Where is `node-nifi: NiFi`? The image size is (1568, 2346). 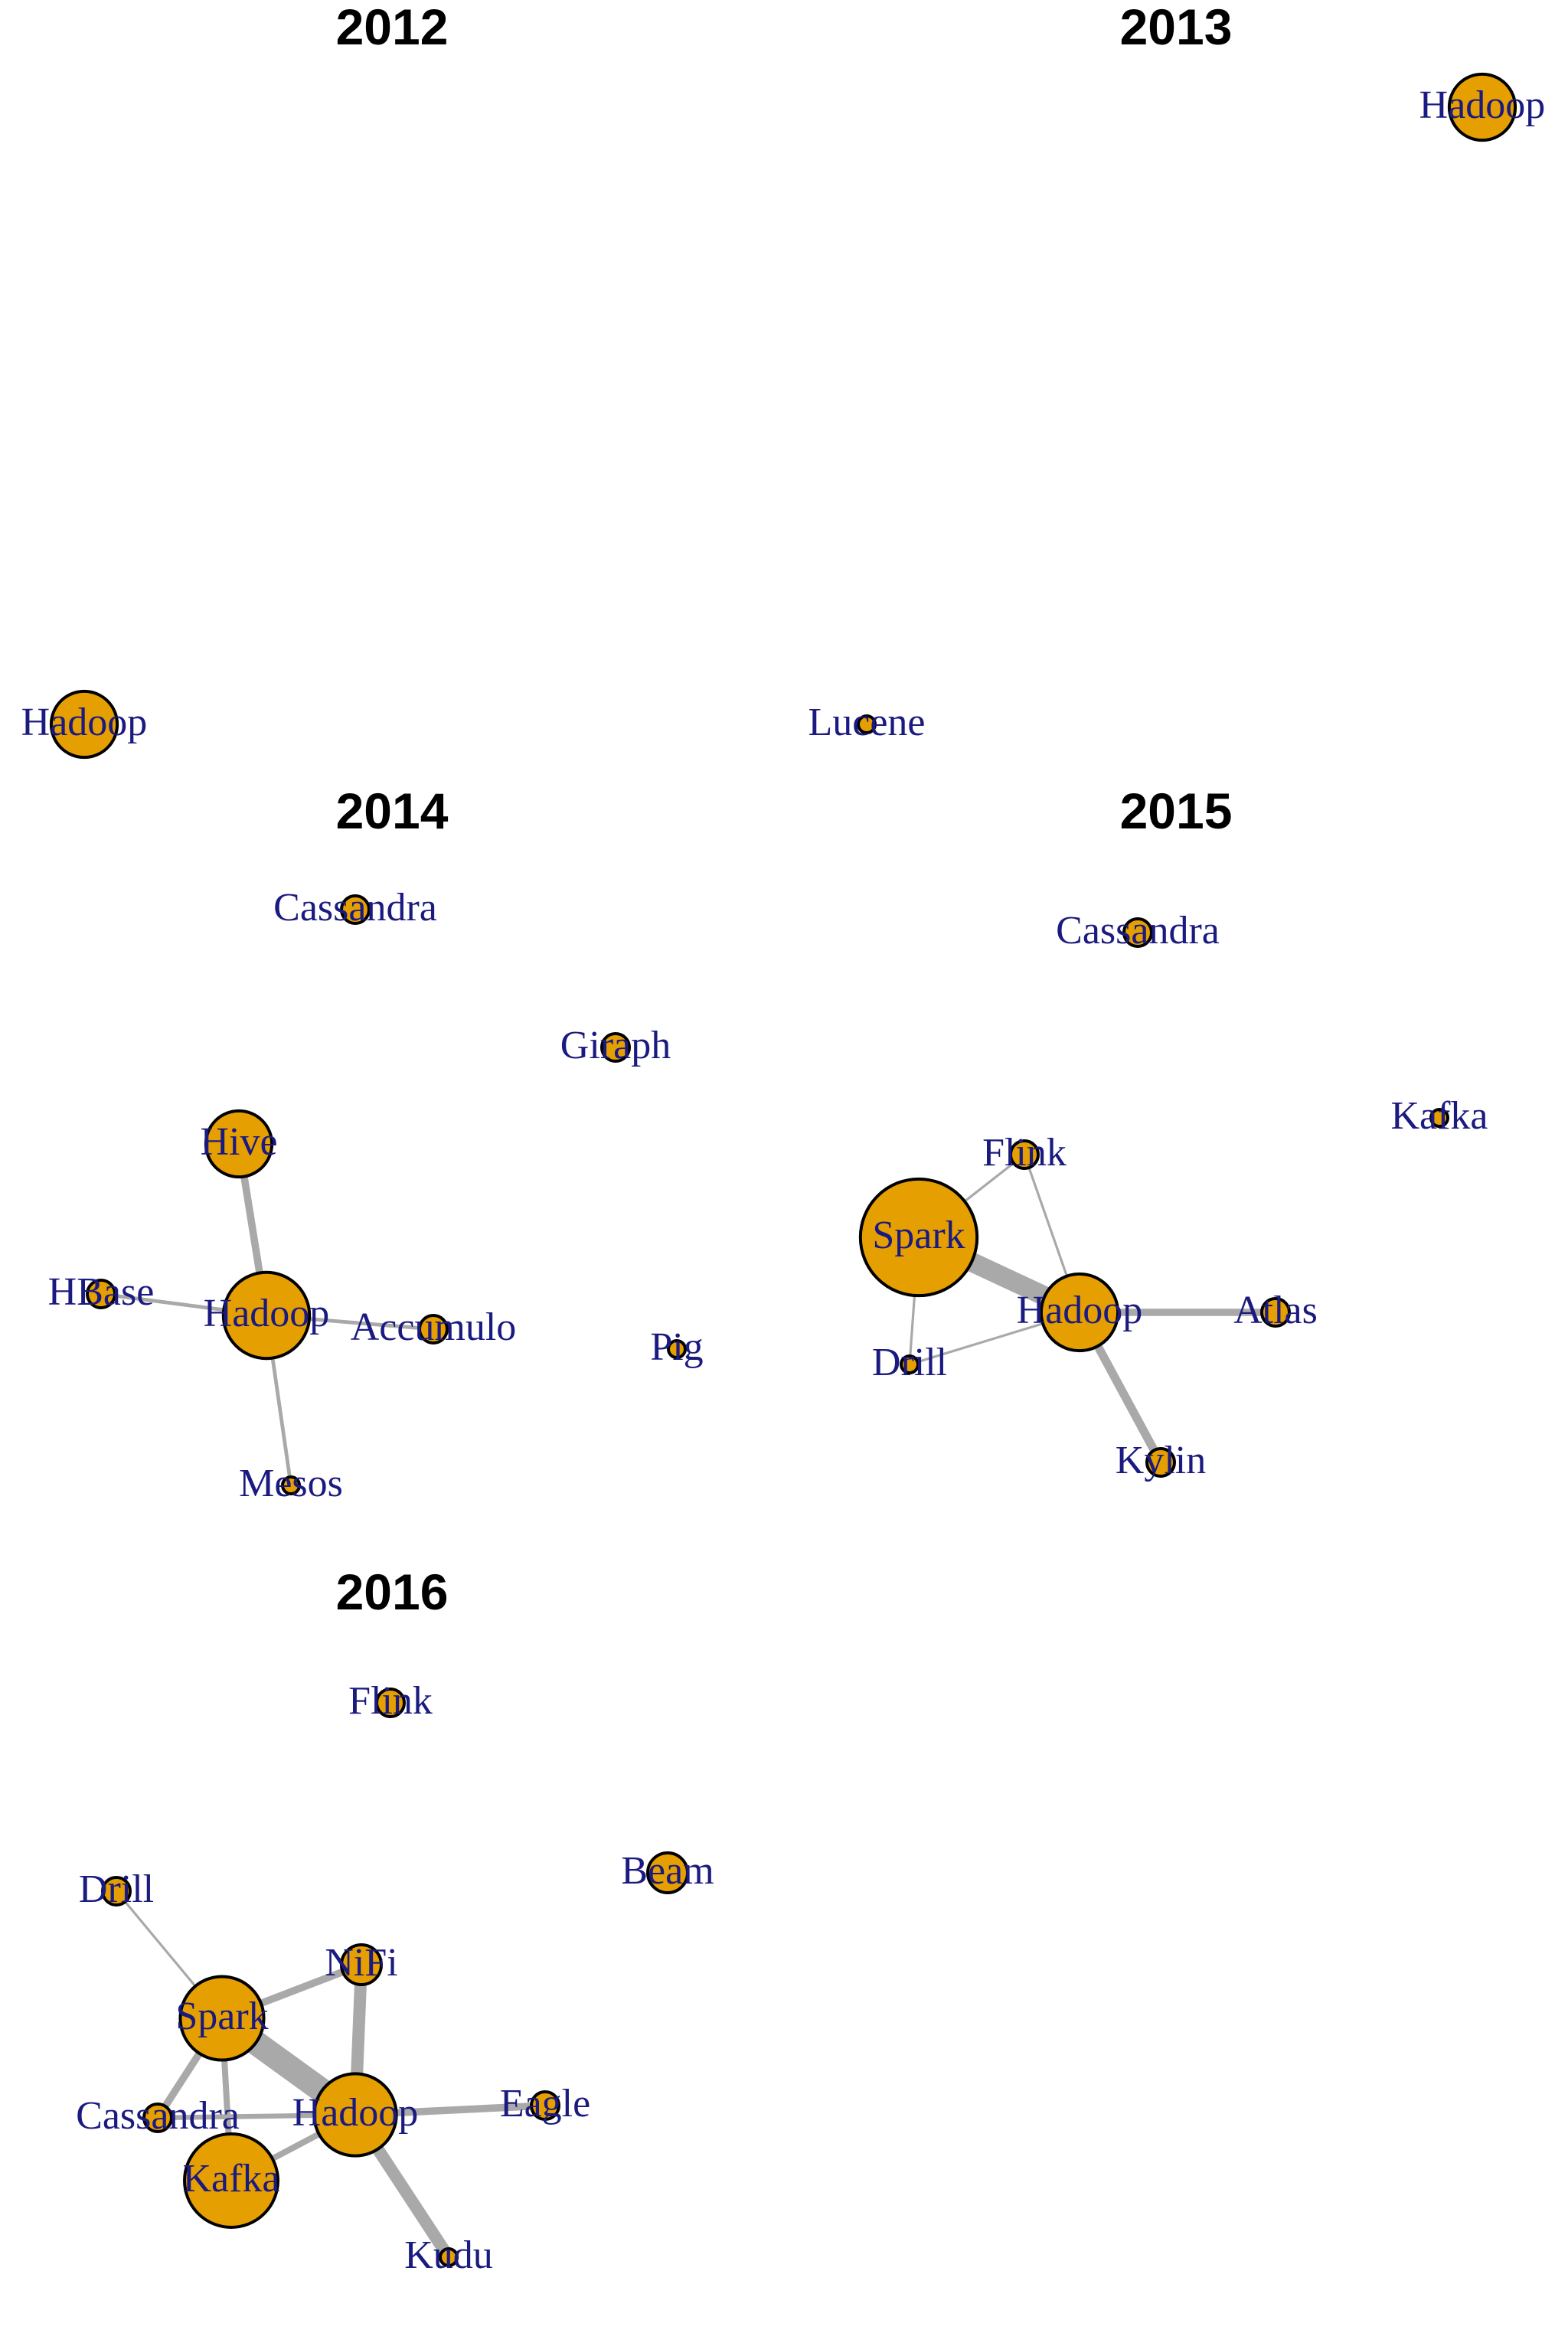
node-nifi: NiFi is located at coordinates (361, 1963).